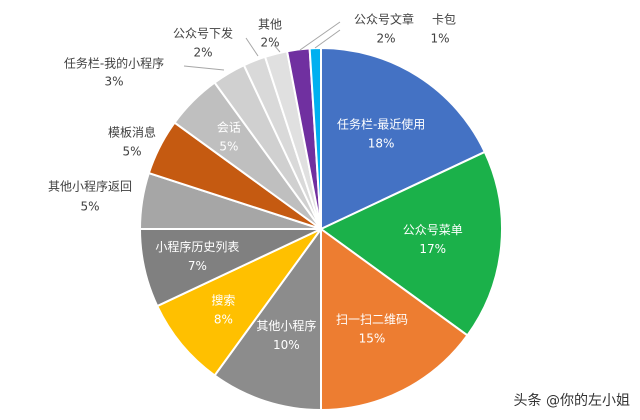 The height and width of the screenshot is (420, 640). I want to click on slice-value-label: 10%, so click(286, 345).